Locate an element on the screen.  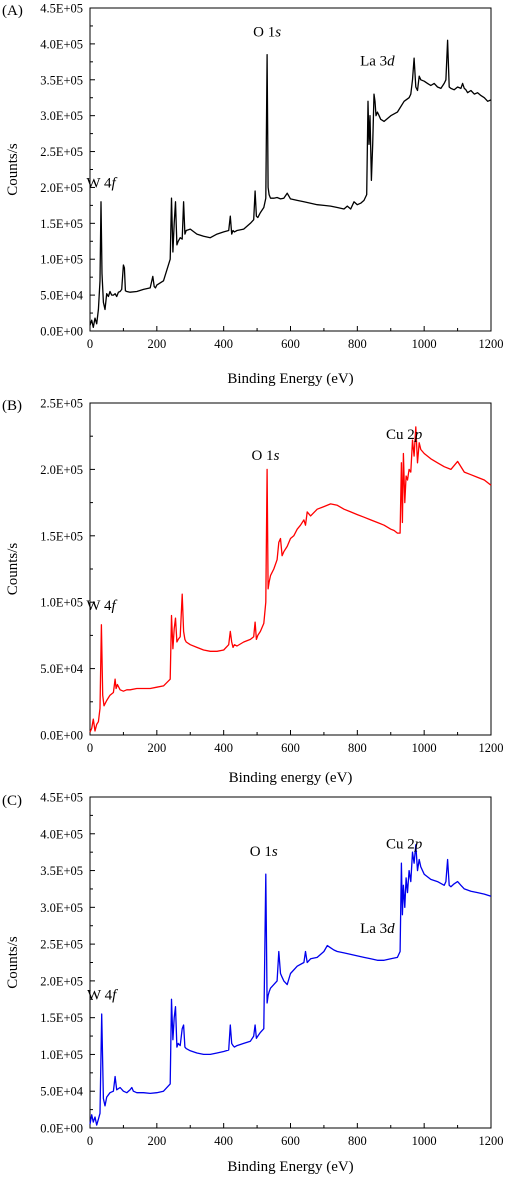
panel-label: (A) is located at coordinates (12, 11).